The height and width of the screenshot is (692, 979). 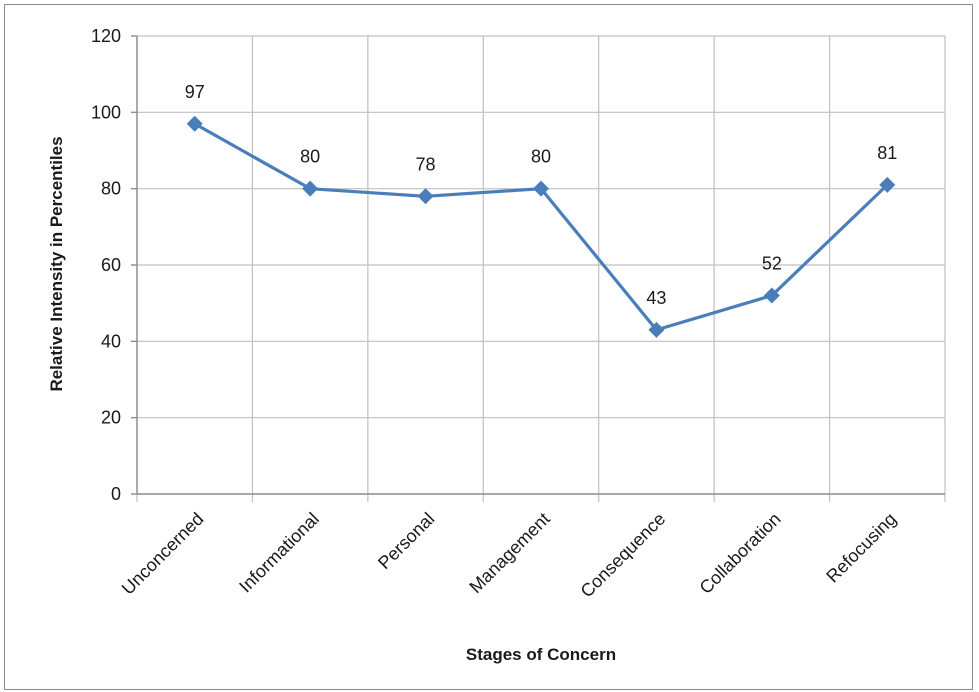 I want to click on x-axis-title: Stages of Concern, so click(x=541, y=654).